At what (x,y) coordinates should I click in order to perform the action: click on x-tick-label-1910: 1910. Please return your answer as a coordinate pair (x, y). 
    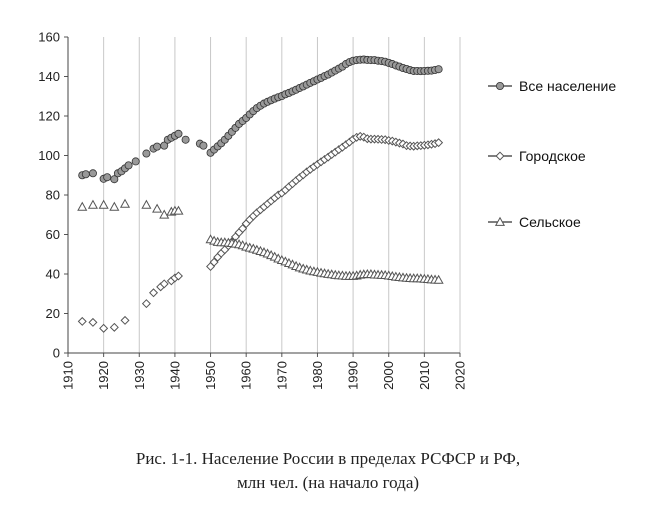
    Looking at the image, I should click on (68, 375).